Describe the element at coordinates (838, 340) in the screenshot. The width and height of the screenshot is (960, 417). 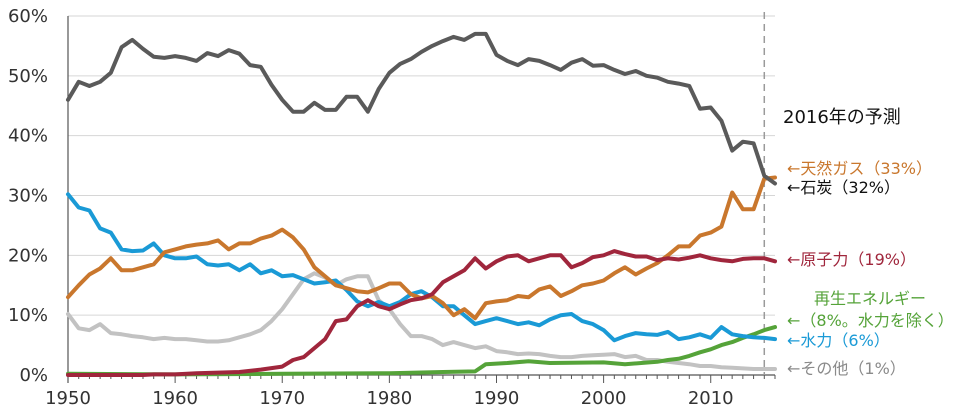
I see `series-label: ←水力（6%）` at that location.